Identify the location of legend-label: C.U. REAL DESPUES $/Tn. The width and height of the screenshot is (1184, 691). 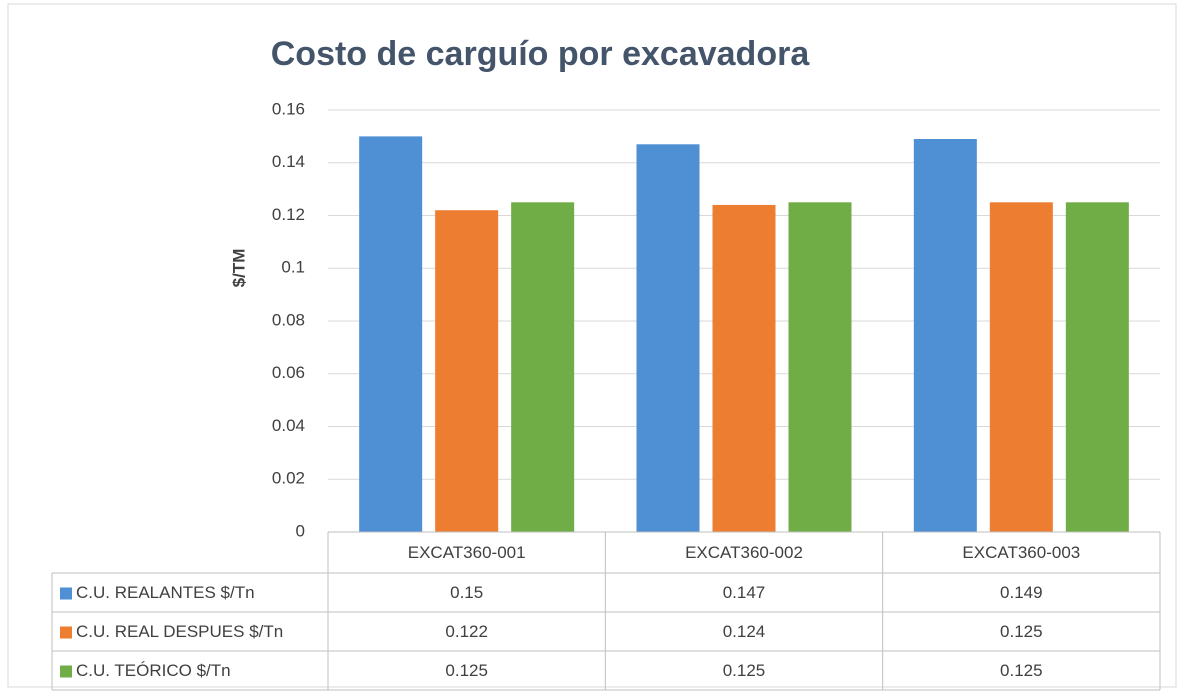
(179, 631).